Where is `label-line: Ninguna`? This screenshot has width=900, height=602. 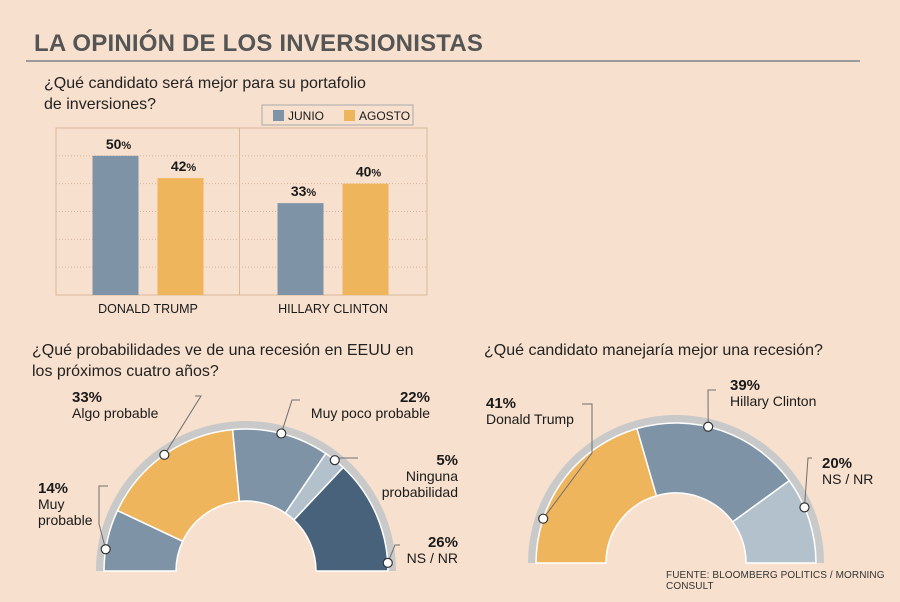 label-line: Ninguna is located at coordinates (432, 476).